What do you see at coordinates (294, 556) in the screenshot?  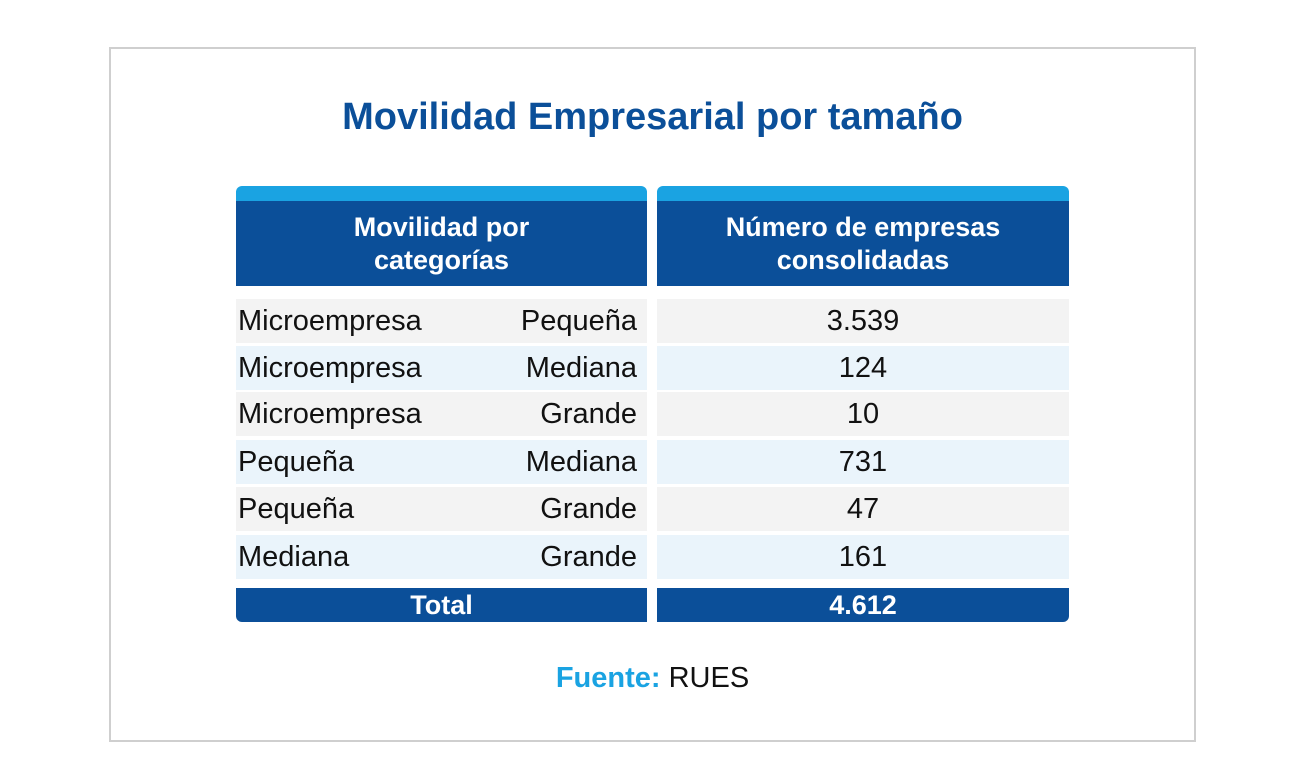 I see `from-category: Mediana` at bounding box center [294, 556].